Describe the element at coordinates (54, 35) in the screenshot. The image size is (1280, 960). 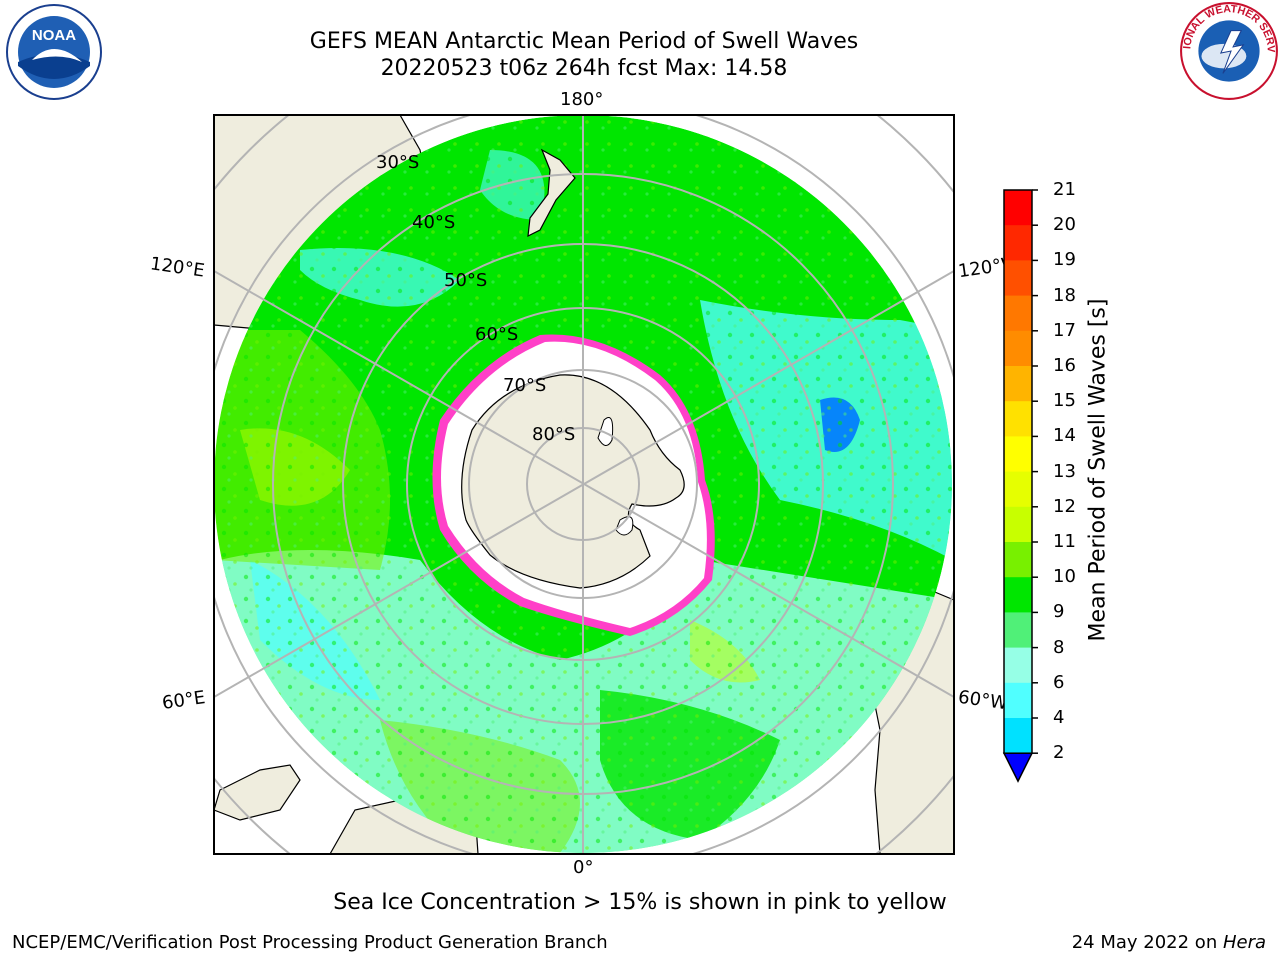
I see `noaa-logo-text: NOAA` at that location.